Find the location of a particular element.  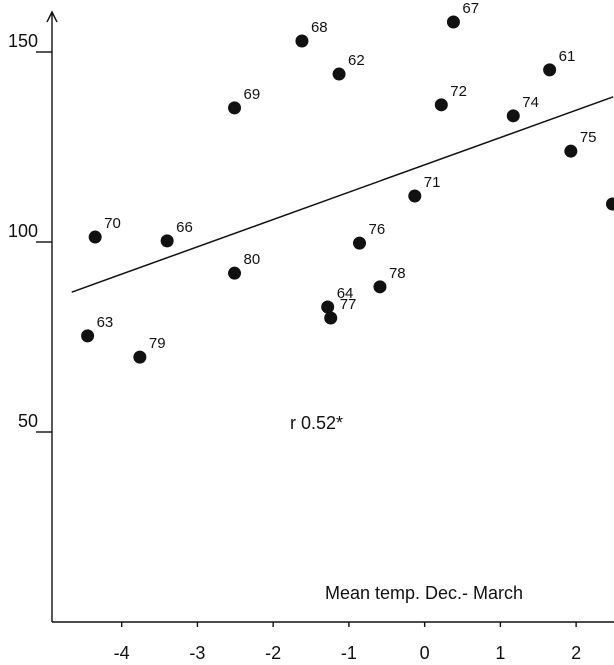

x-tick-label: -3 is located at coordinates (197, 653).